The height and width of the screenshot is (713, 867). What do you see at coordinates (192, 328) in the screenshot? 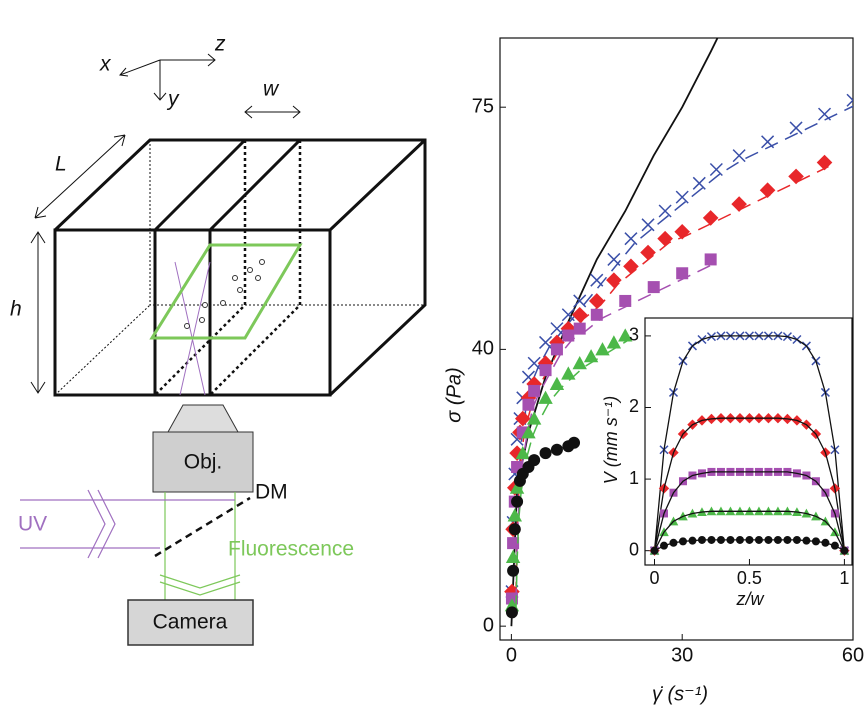
I see `light-cone` at bounding box center [192, 328].